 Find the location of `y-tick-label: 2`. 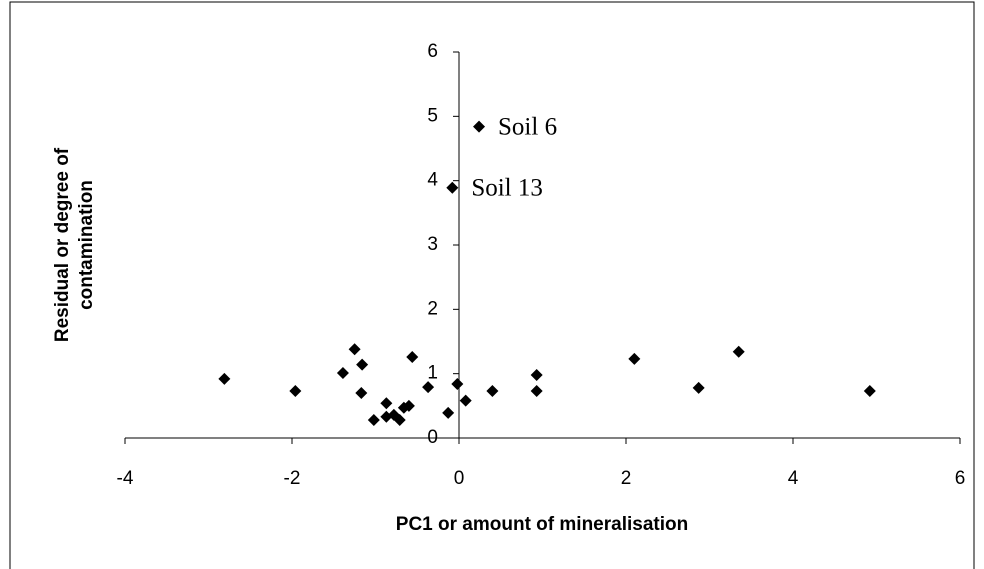

y-tick-label: 2 is located at coordinates (432, 308).